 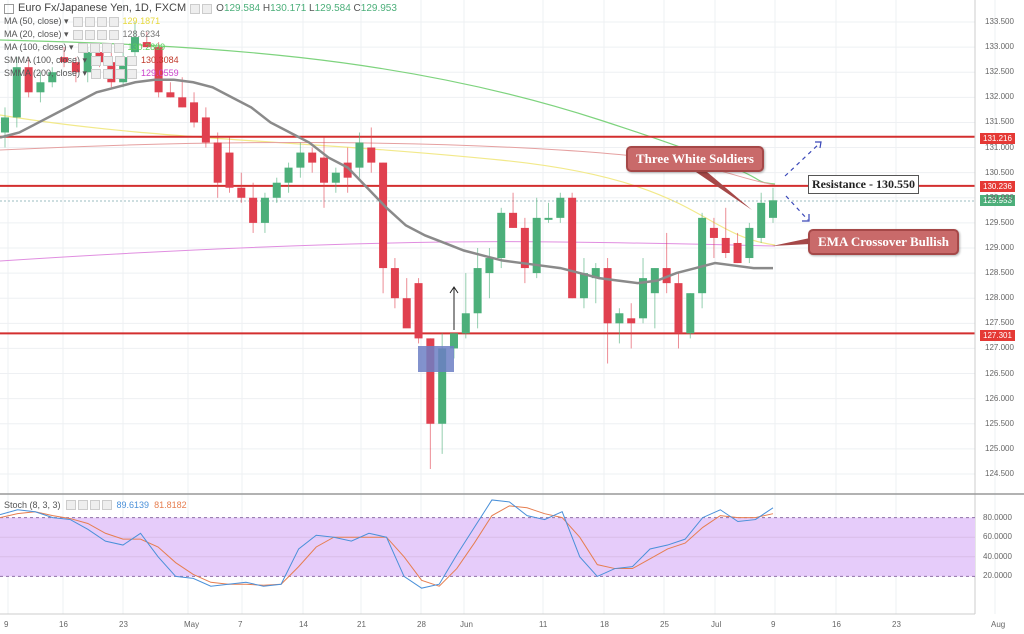 I want to click on projection-up-arrow-icon, so click(x=818, y=145).